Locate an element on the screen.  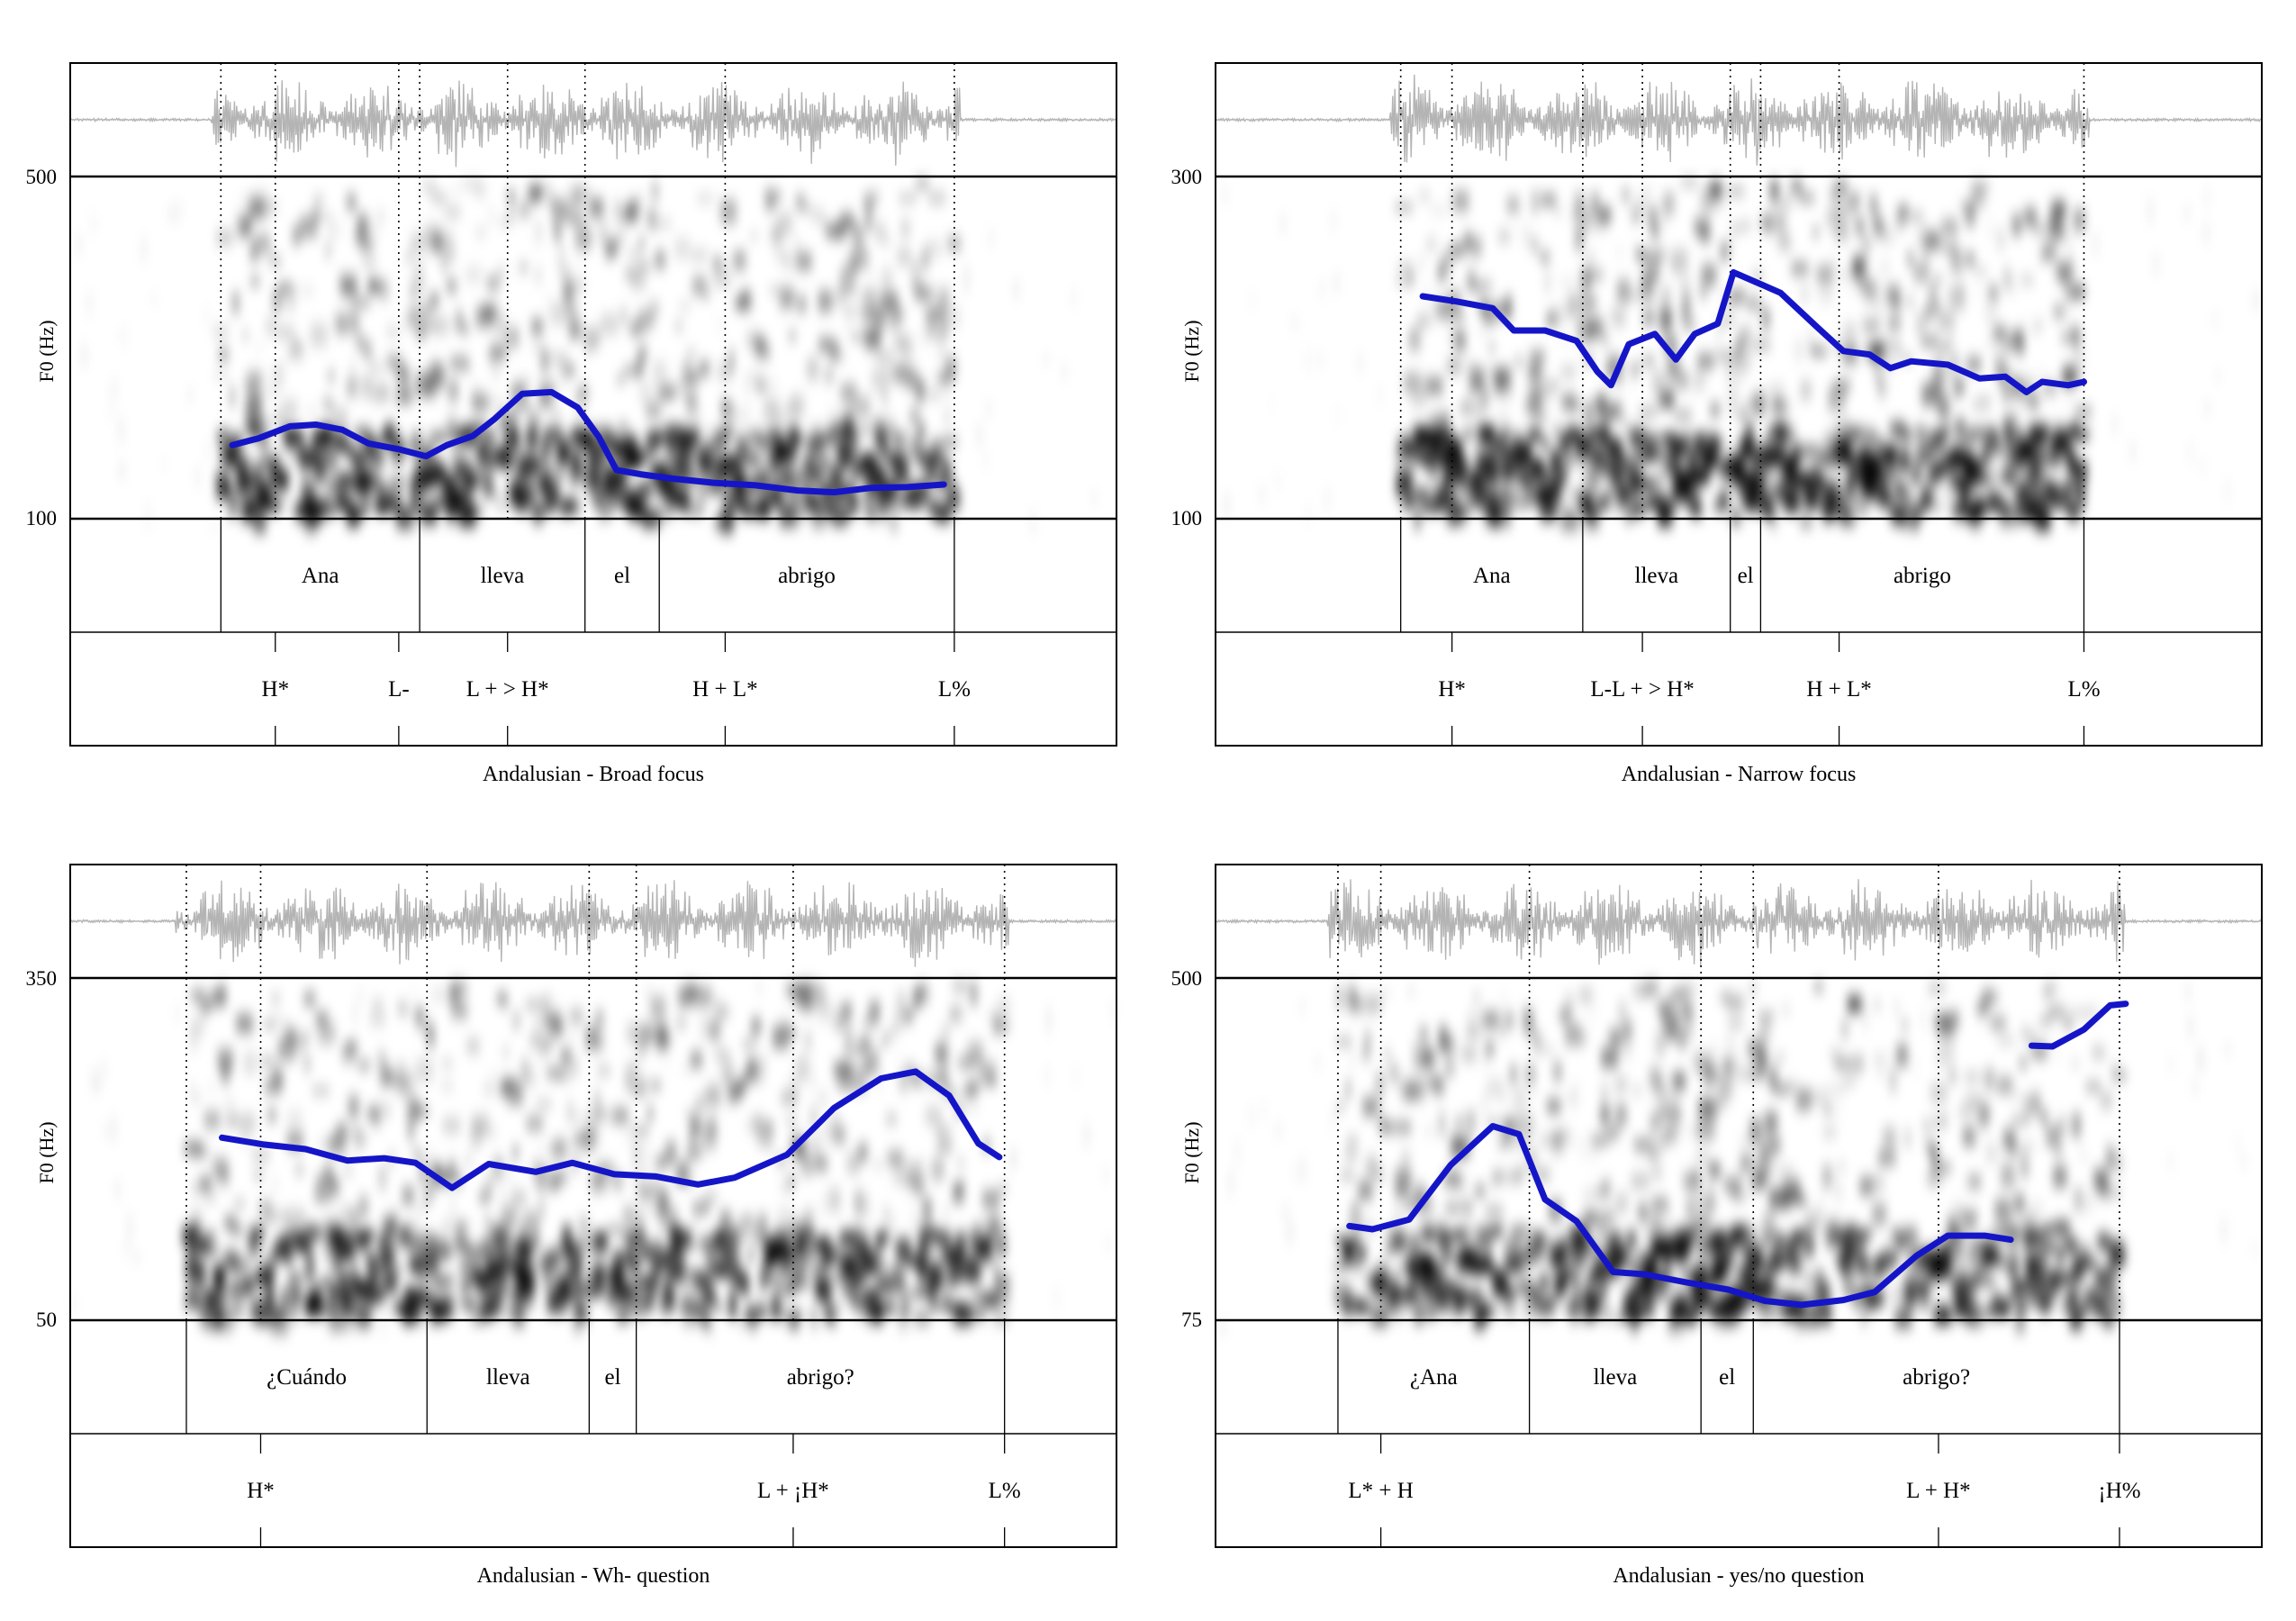
word-label: el is located at coordinates (622, 576).